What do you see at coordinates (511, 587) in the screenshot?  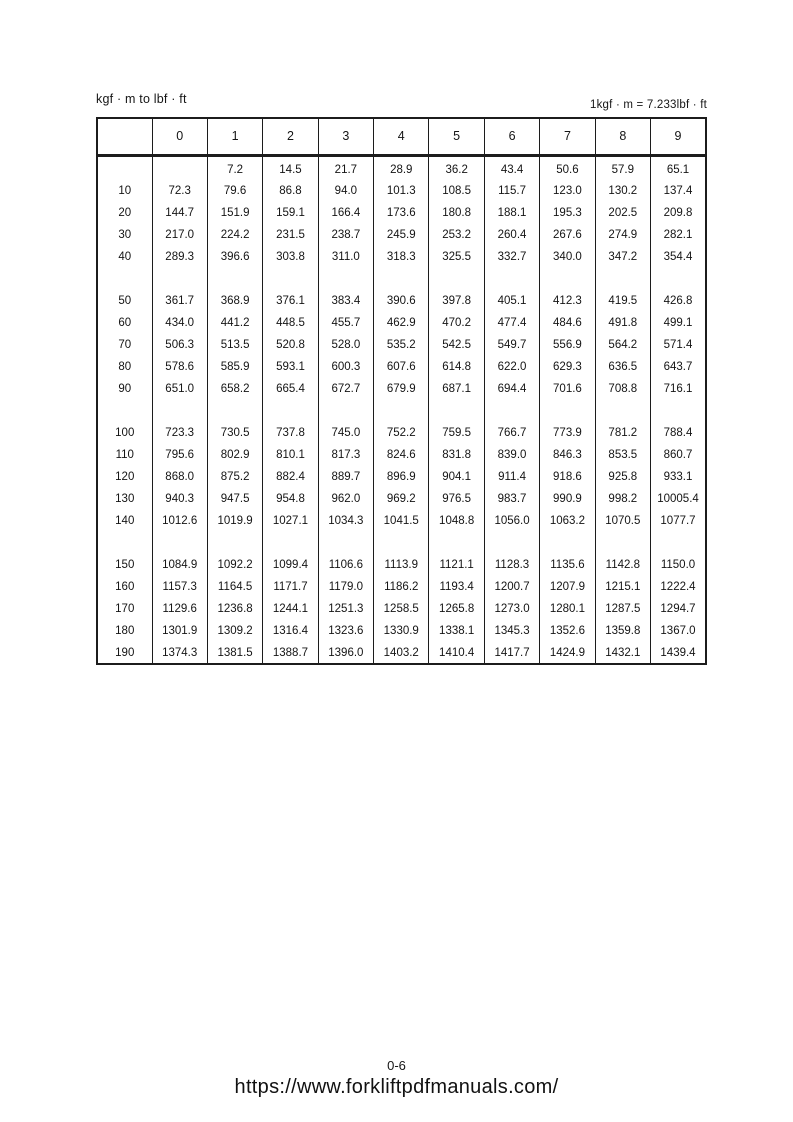 I see `table-cell: 1200.7` at bounding box center [511, 587].